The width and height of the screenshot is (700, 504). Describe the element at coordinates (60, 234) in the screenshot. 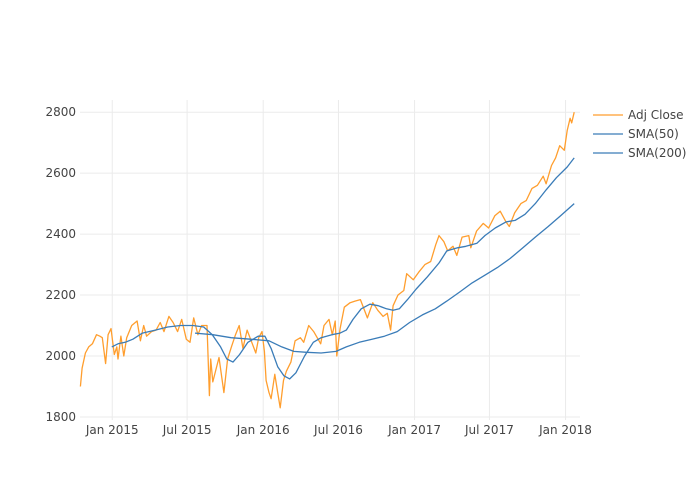

I see `y-tick-label: 2400` at that location.